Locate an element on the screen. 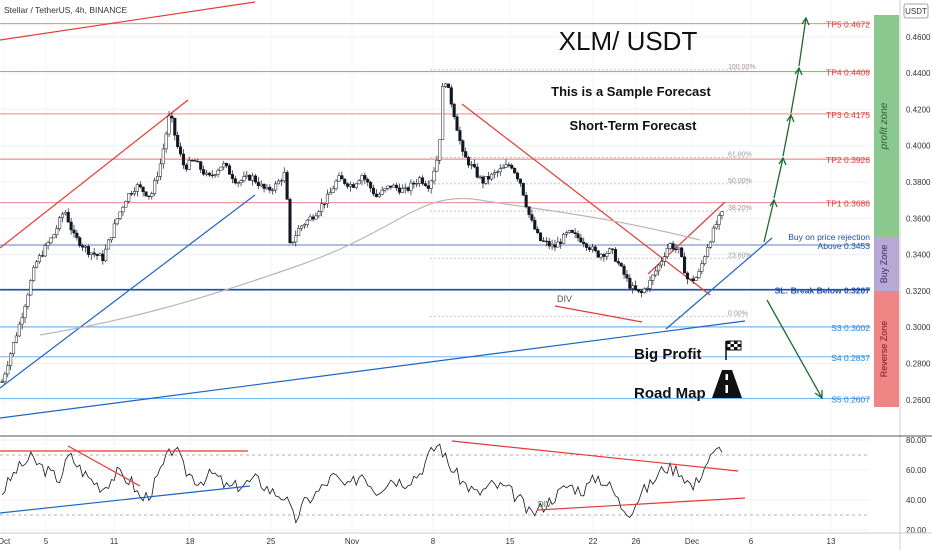  level-label: TP1 0.3686 is located at coordinates (848, 204).